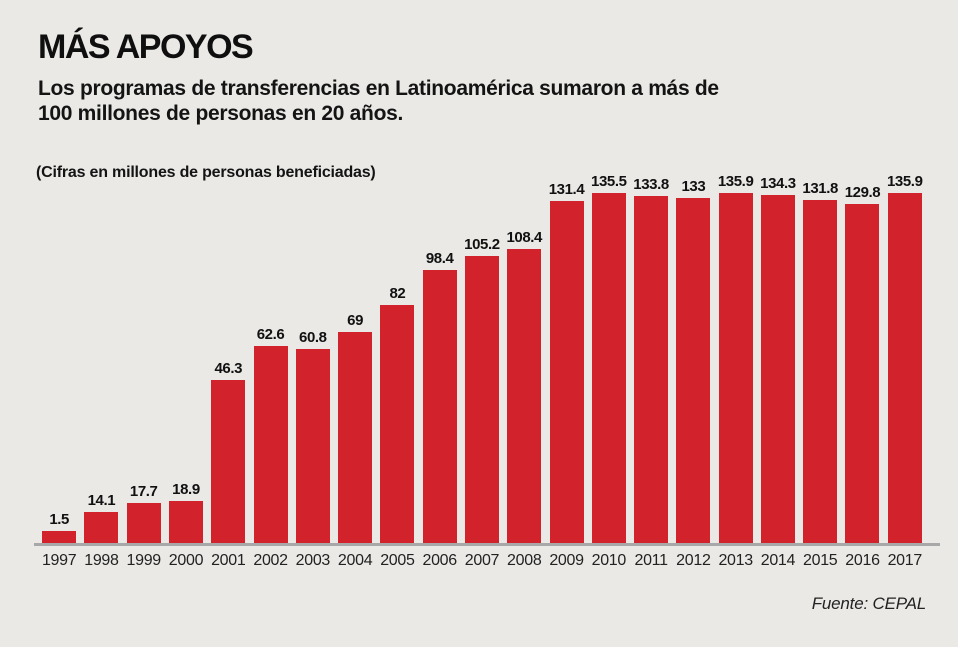 The width and height of the screenshot is (958, 647). I want to click on bar-slot: 98.4, so click(440, 359).